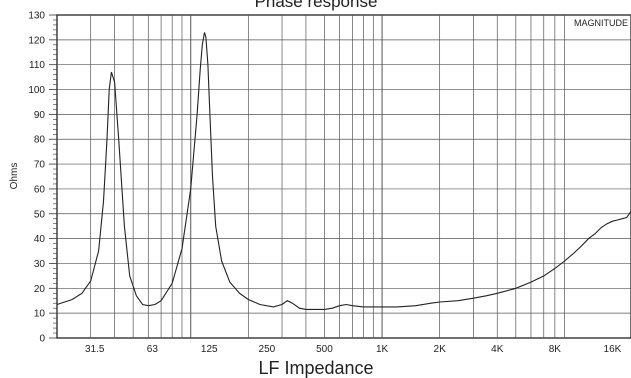 The image size is (631, 378). What do you see at coordinates (40, 264) in the screenshot?
I see `y-tick-label: 30` at bounding box center [40, 264].